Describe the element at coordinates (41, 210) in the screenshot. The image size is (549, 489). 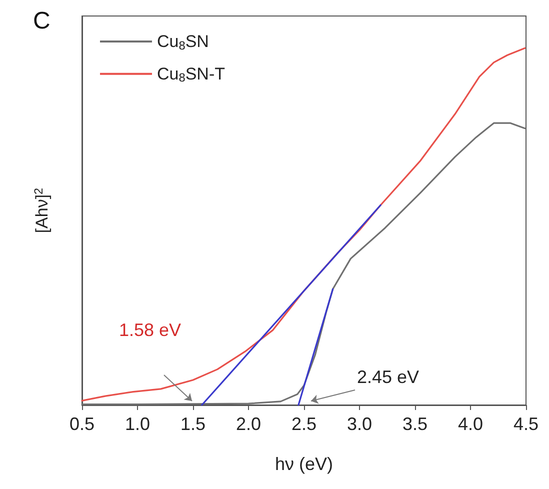
I see `y-axis-title: [Ahν]2` at that location.